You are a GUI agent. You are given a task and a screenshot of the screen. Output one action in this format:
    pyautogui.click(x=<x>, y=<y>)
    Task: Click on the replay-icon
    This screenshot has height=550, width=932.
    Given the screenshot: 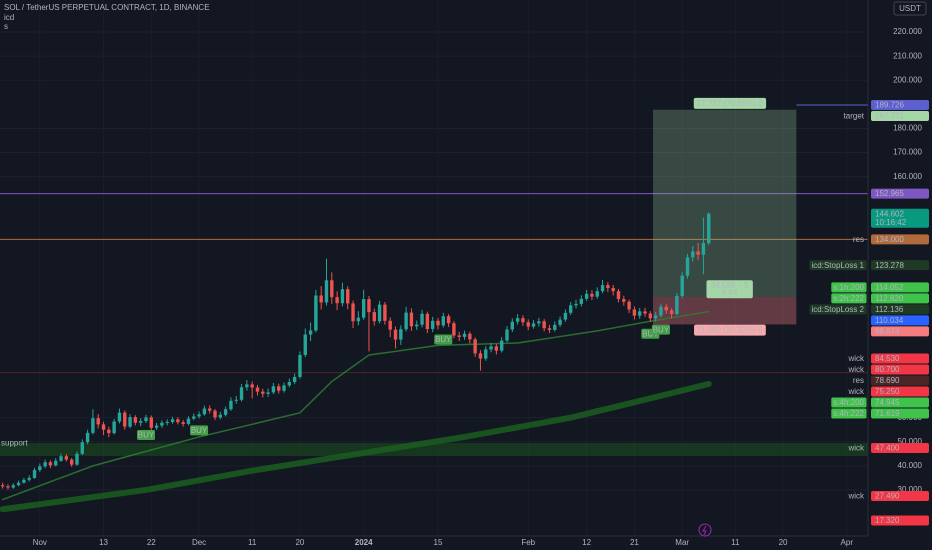 What is the action you would take?
    pyautogui.click(x=705, y=530)
    